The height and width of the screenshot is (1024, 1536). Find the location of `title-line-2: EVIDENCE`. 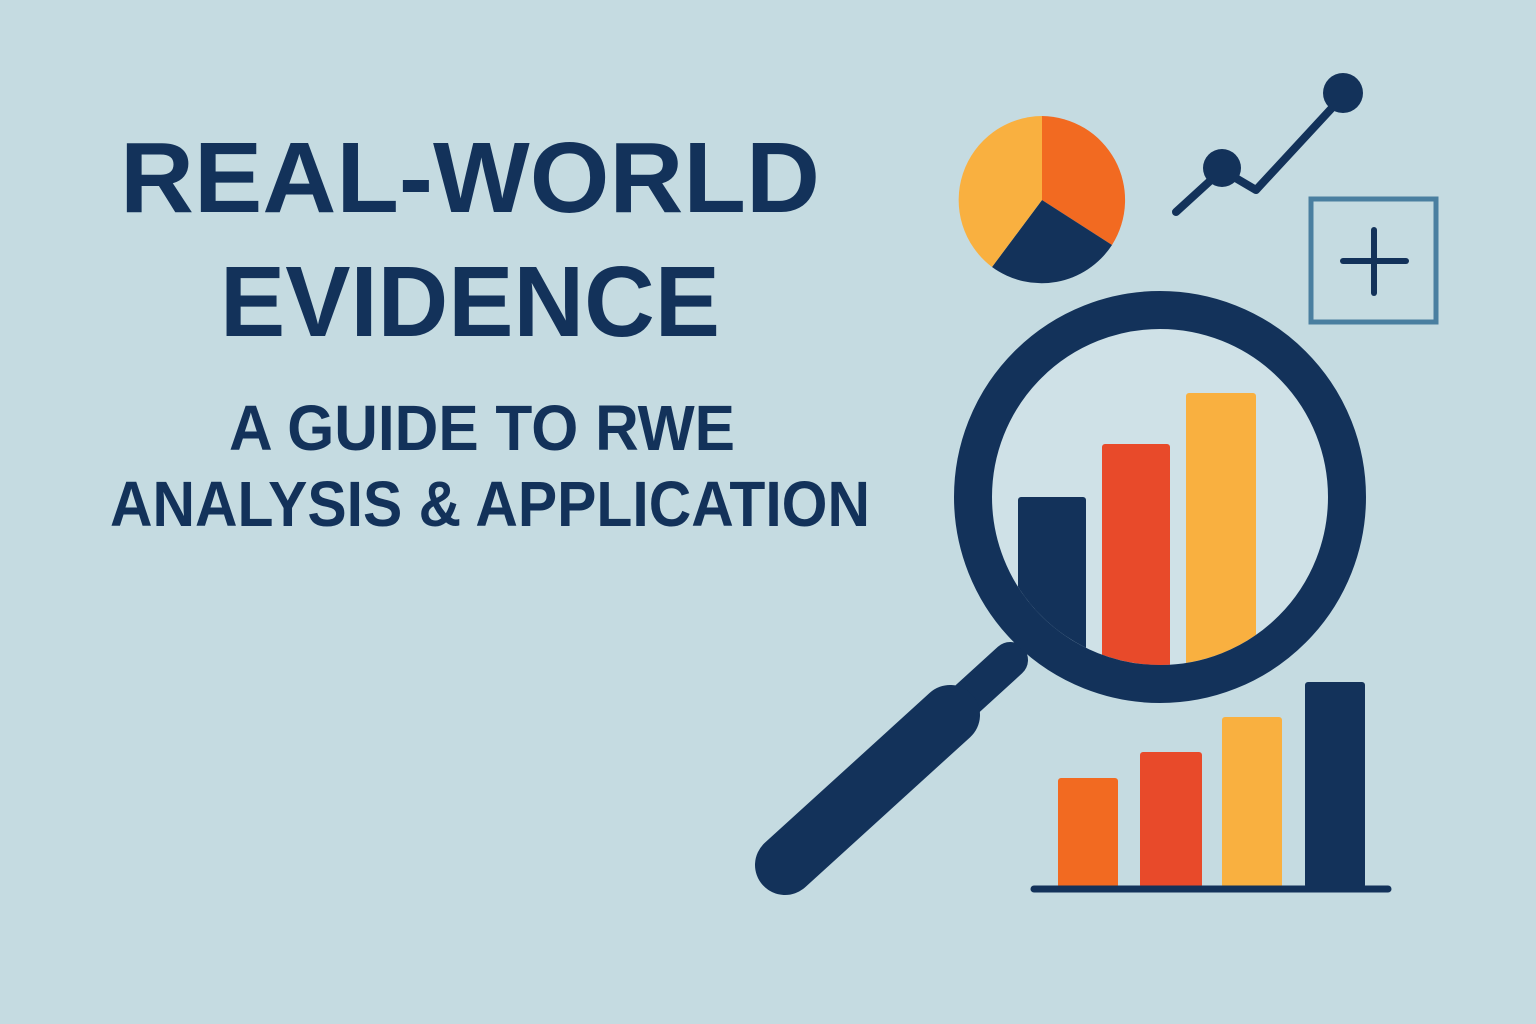

title-line-2: EVIDENCE is located at coordinates (470, 302).